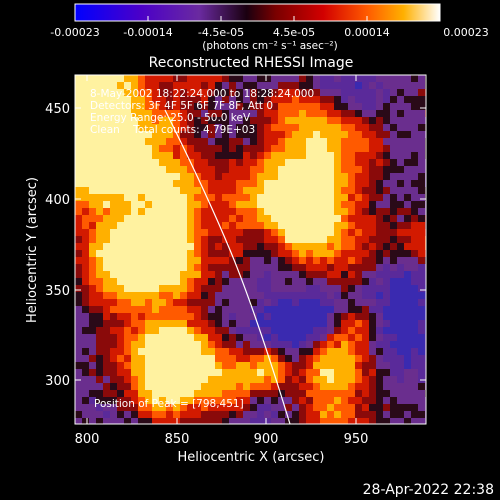 This screenshot has width=500, height=500. I want to click on info-line-energy: Energy Range: 25.0 - 50.0 keV, so click(170, 118).